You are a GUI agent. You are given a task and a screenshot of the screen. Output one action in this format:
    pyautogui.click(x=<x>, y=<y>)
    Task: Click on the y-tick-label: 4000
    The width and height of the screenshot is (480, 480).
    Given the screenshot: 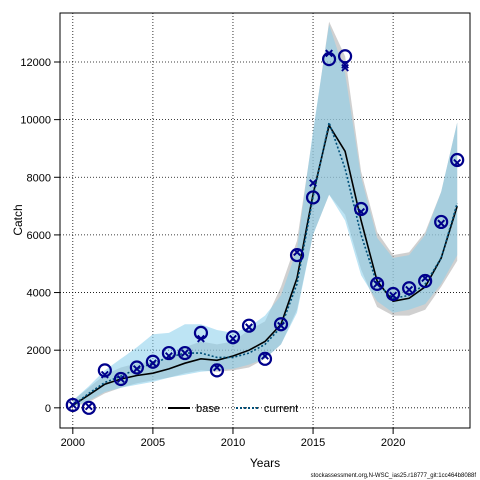 What is the action you would take?
    pyautogui.click(x=39, y=294)
    